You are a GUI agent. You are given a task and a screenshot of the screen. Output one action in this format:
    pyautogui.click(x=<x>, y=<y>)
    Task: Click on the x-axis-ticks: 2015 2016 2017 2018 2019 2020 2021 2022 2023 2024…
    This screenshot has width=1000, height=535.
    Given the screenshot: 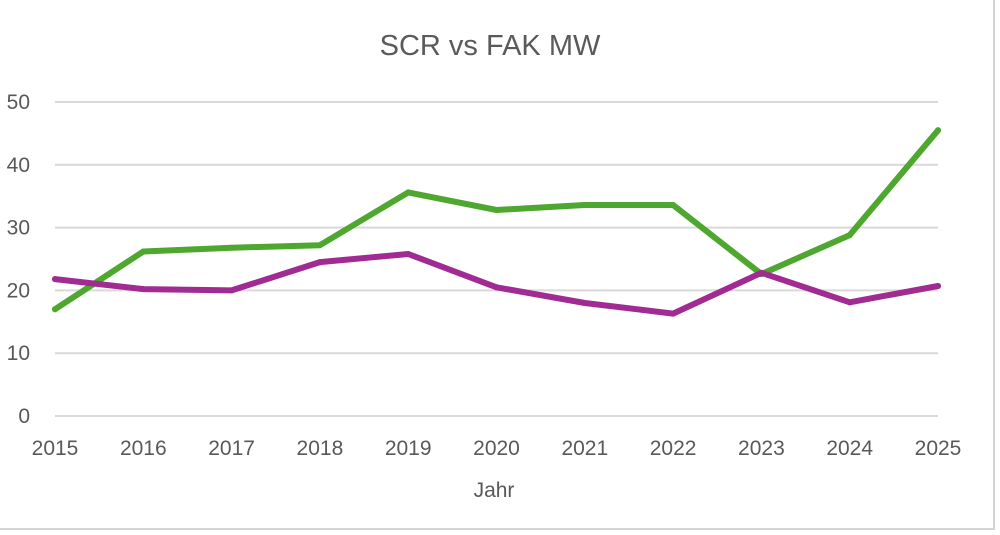 What is the action you would take?
    pyautogui.click(x=497, y=448)
    